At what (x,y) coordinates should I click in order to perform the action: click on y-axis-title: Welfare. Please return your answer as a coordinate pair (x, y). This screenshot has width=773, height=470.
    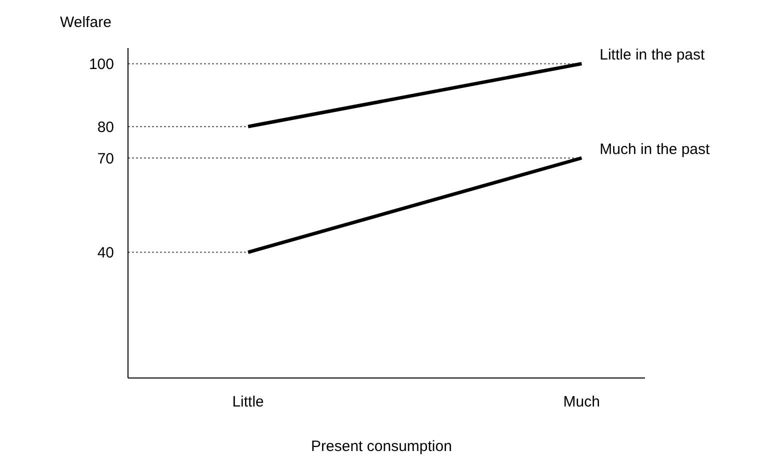
    Looking at the image, I should click on (86, 22).